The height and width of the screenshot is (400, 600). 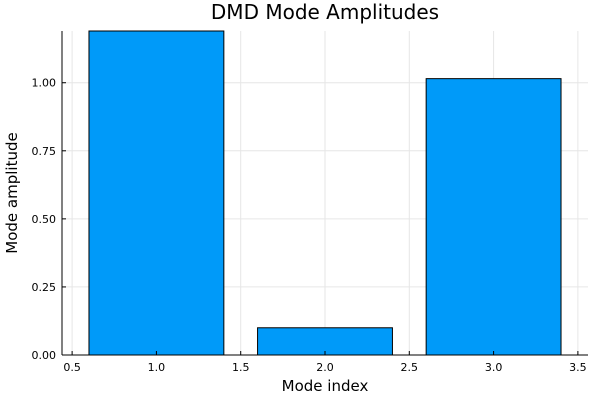 I want to click on y-tick-label: 0.75, so click(x=44, y=151).